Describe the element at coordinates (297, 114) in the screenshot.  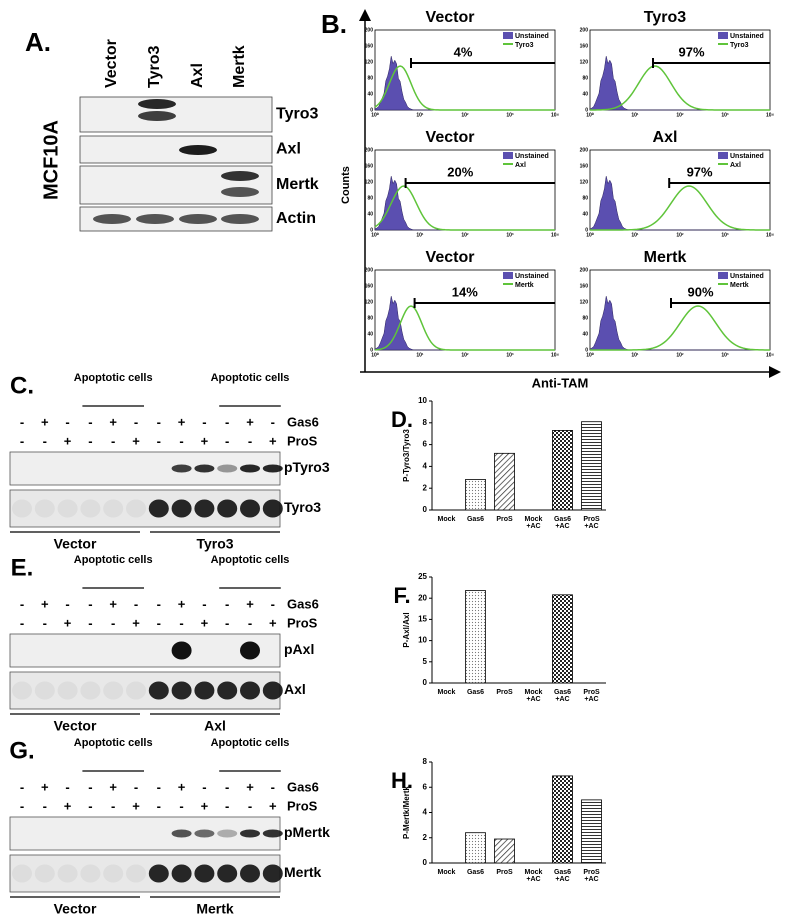
I see `row-label: Tyro3` at that location.